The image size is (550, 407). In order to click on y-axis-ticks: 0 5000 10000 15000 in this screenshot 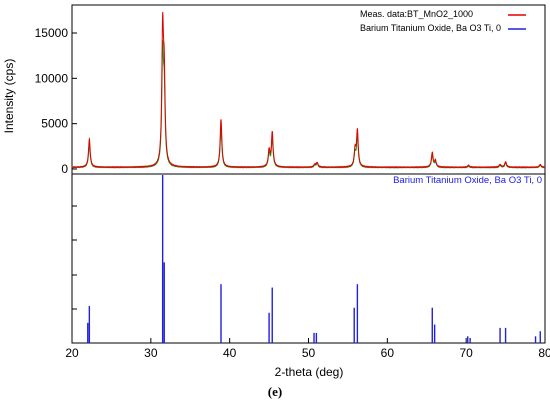, I will do `click(56, 101)`.